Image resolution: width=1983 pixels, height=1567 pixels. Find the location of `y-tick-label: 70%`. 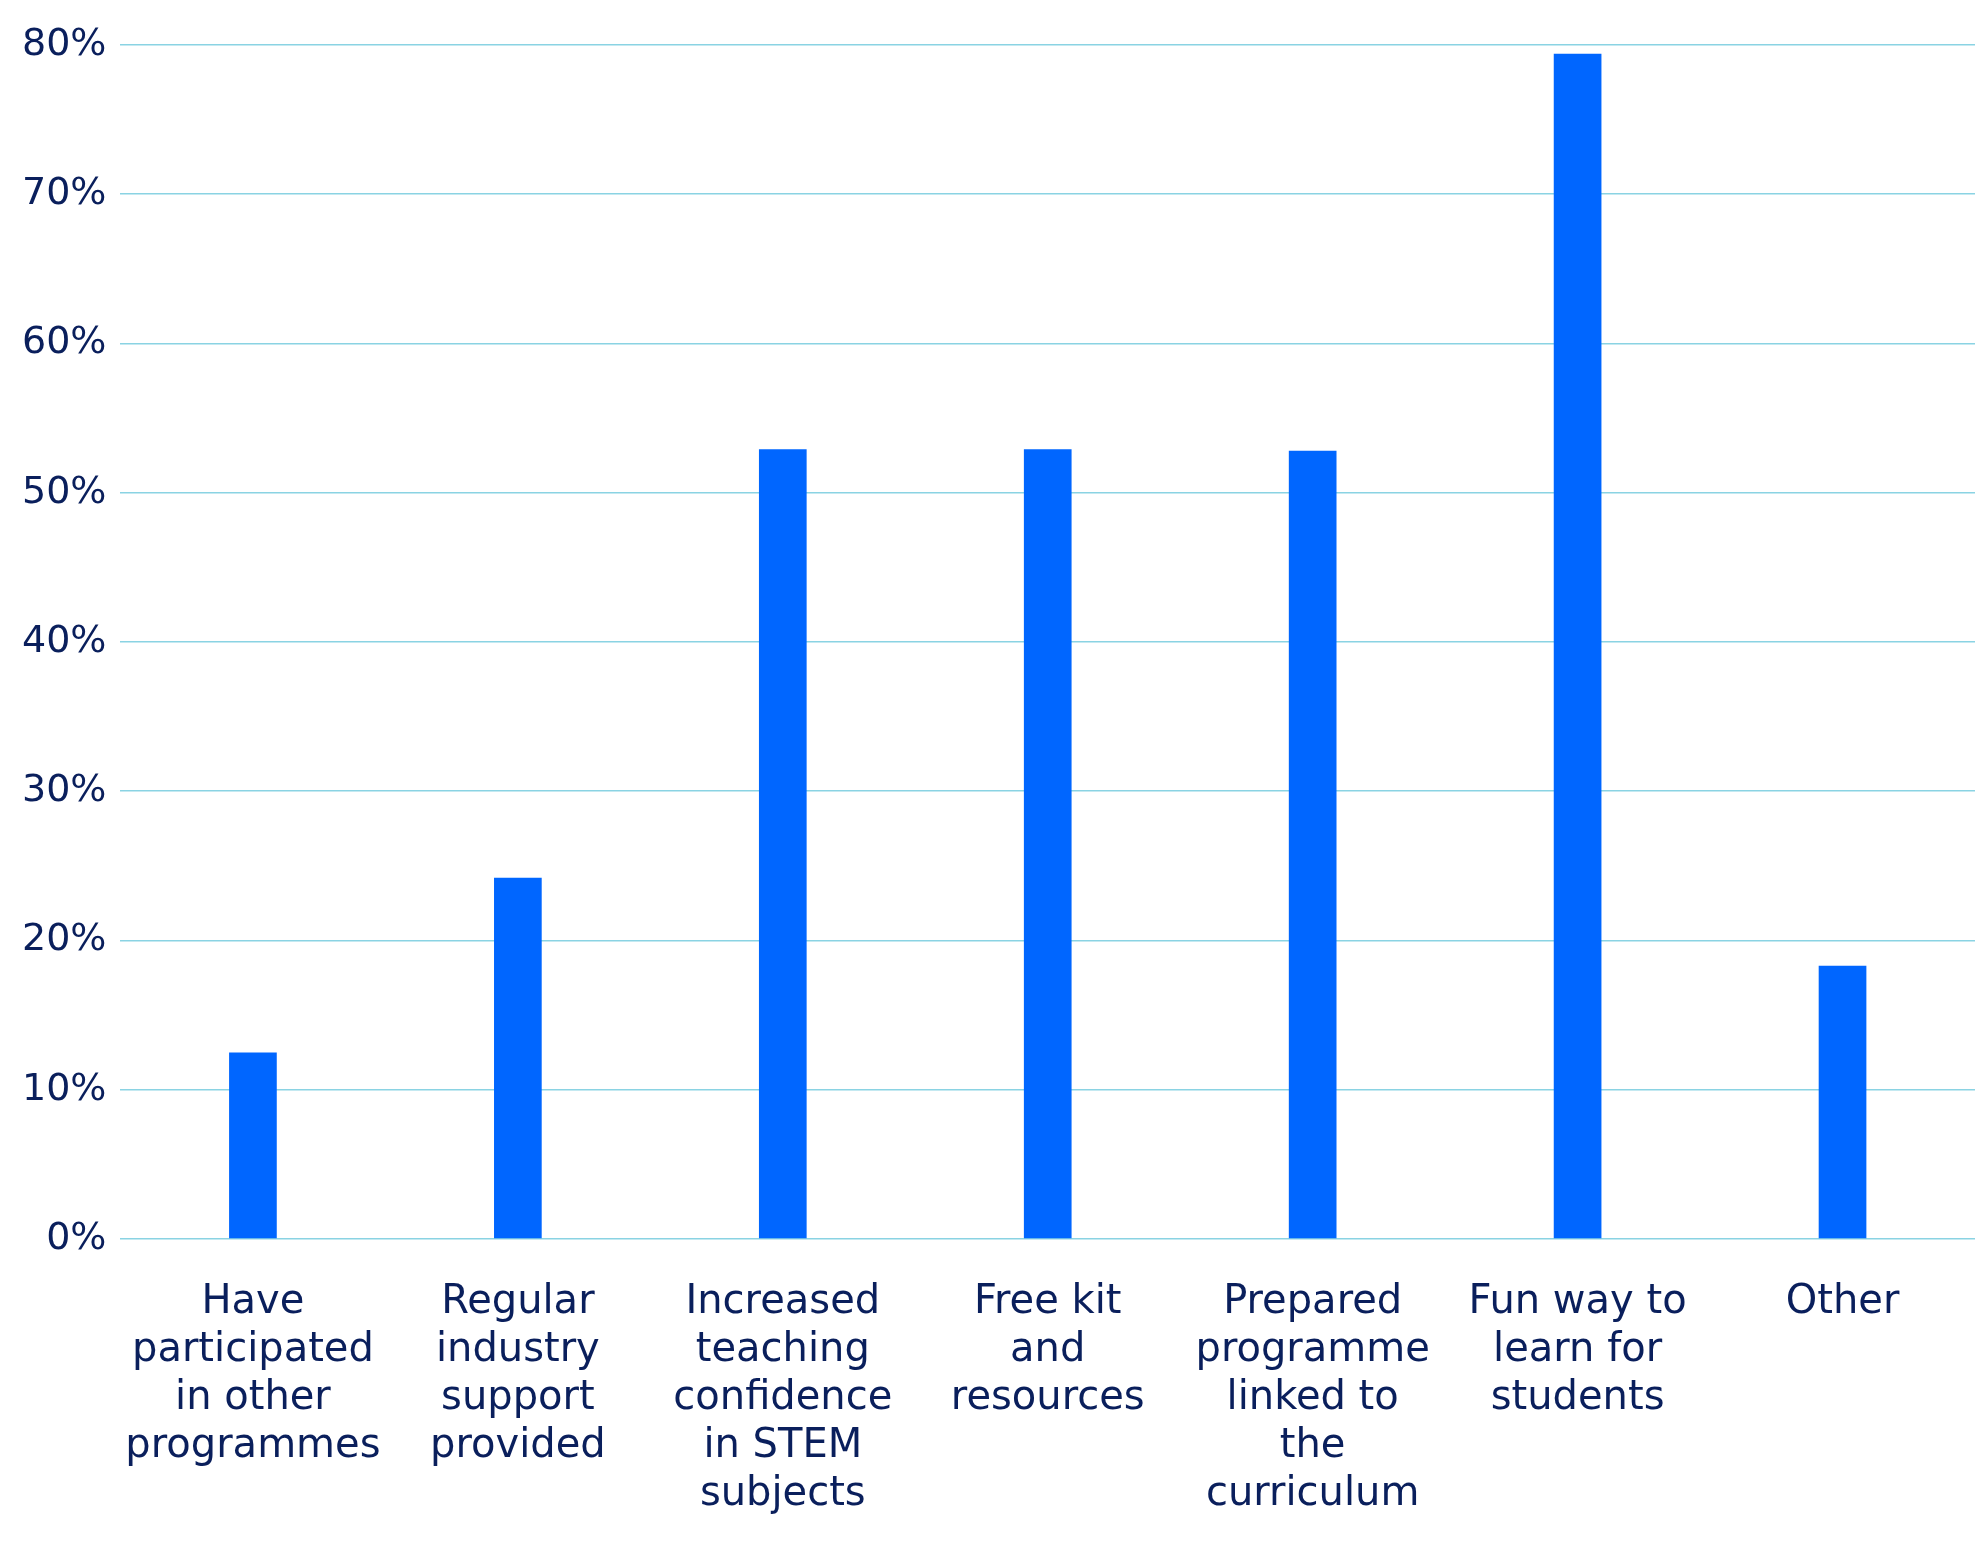

y-tick-label: 70% is located at coordinates (64, 190).